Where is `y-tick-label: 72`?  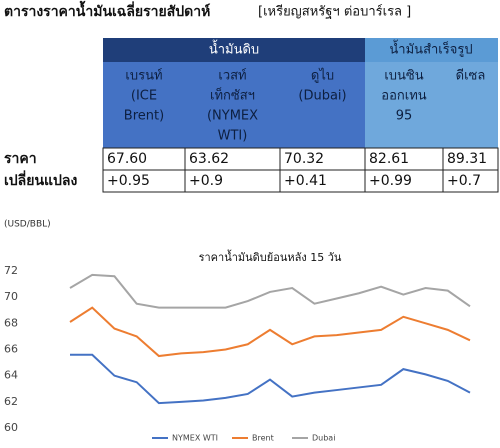
y-tick-label: 72 is located at coordinates (11, 270).